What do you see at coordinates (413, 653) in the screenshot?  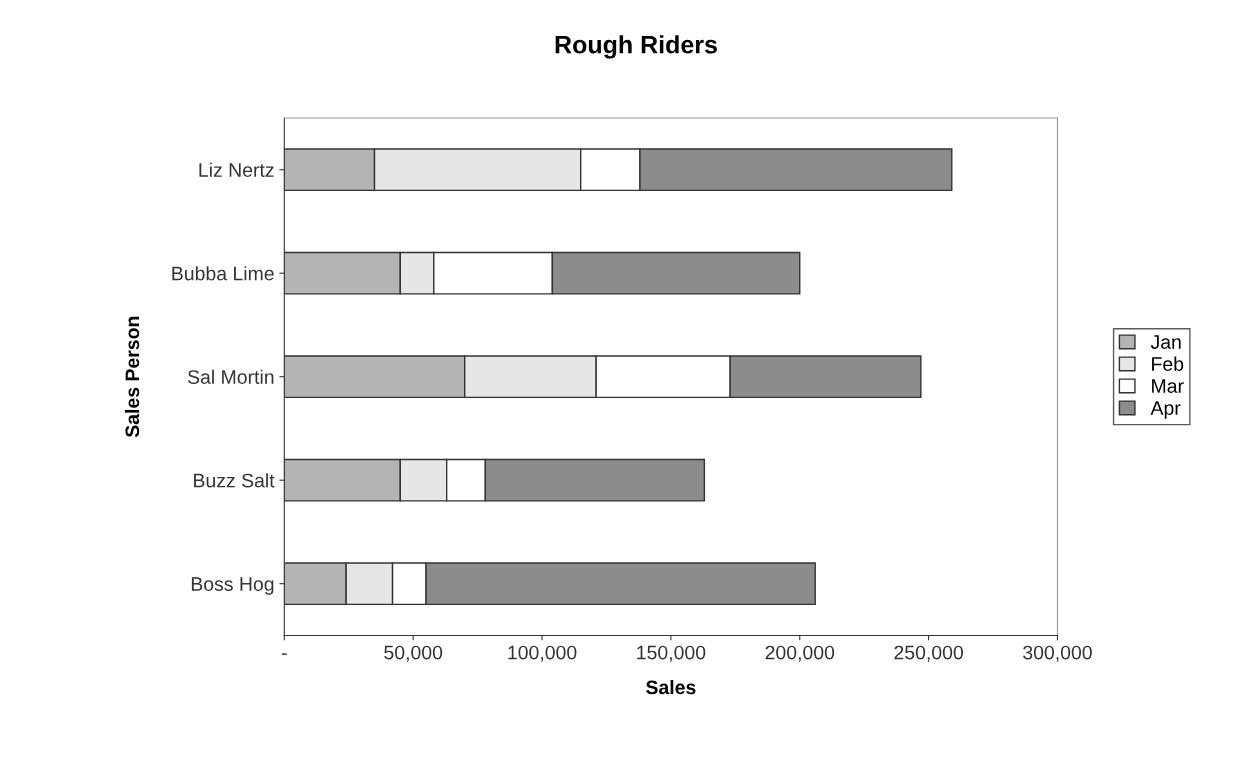 I see `x-tick-label: 50,000` at bounding box center [413, 653].